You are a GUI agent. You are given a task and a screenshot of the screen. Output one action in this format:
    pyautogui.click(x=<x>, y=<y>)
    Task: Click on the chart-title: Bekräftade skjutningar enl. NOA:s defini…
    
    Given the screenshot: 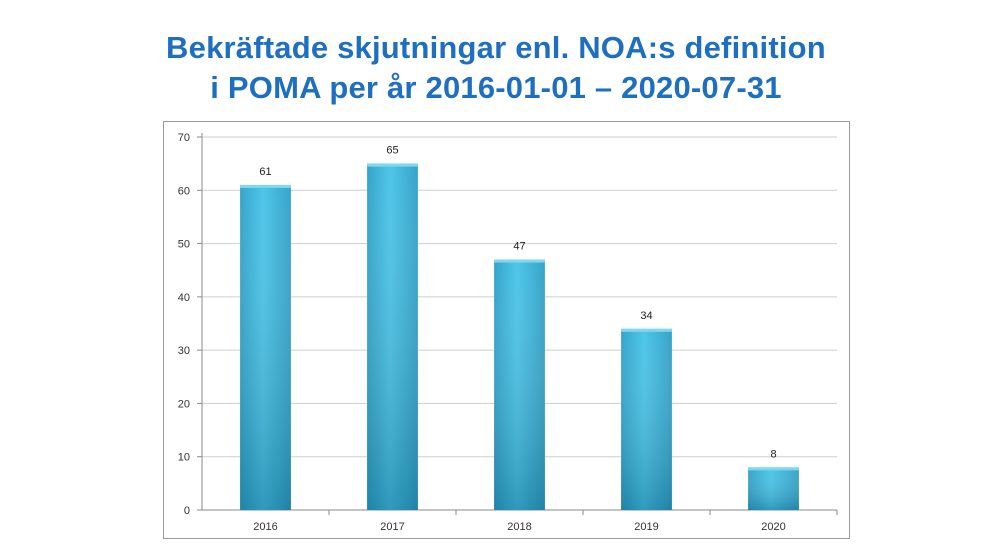 What is the action you would take?
    pyautogui.click(x=496, y=68)
    